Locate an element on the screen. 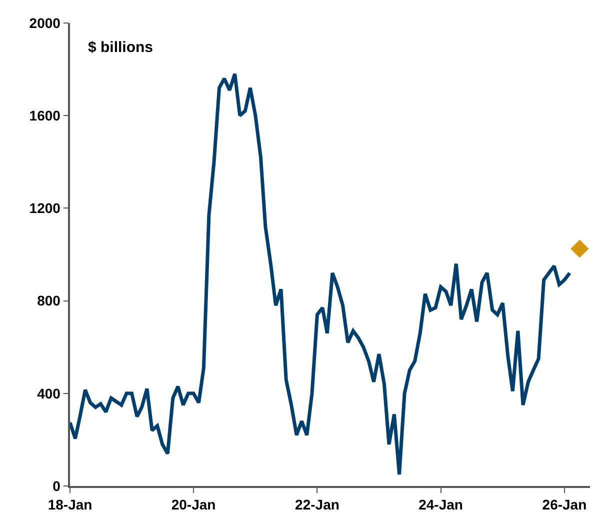 This screenshot has width=592, height=512. y-tick-label: 2000 is located at coordinates (45, 22).